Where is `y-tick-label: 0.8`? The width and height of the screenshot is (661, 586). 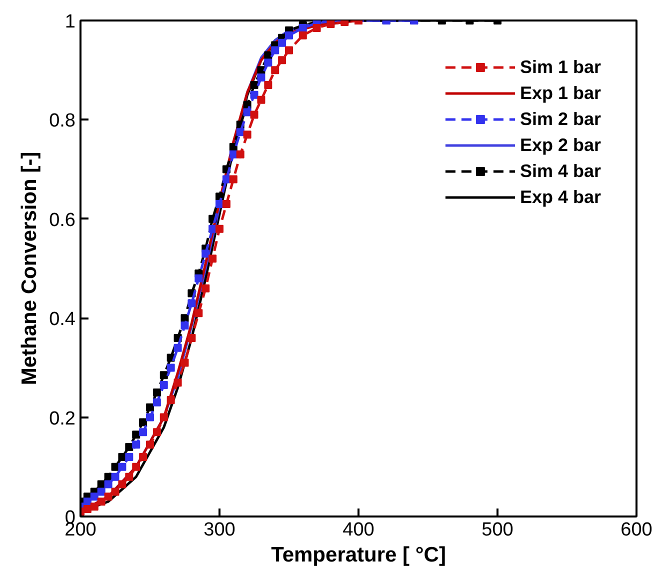
y-tick-label: 0.8 is located at coordinates (62, 121).